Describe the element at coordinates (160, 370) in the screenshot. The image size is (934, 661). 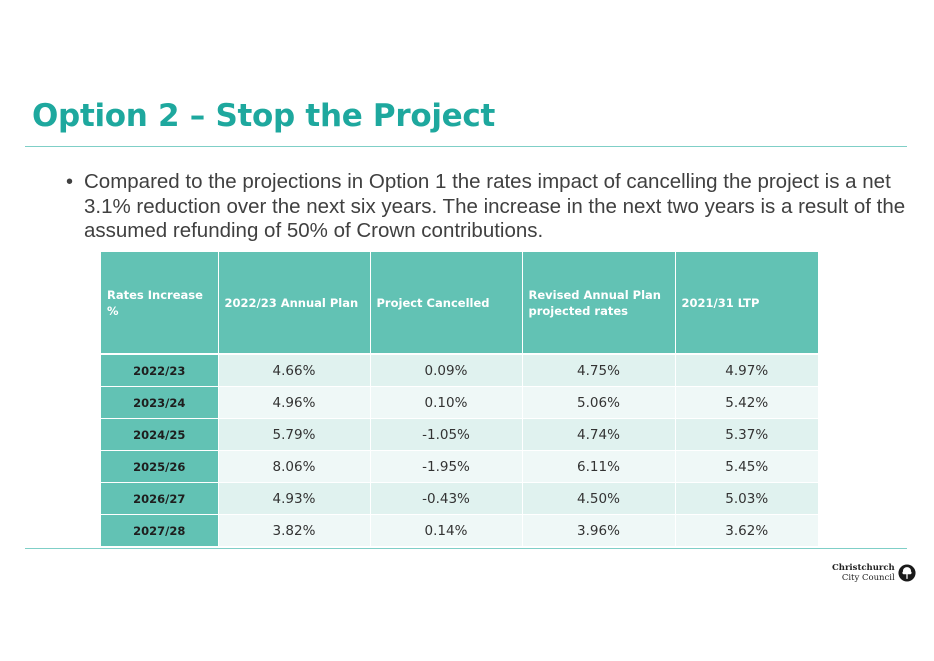
I see `row-year: 2022/23` at that location.